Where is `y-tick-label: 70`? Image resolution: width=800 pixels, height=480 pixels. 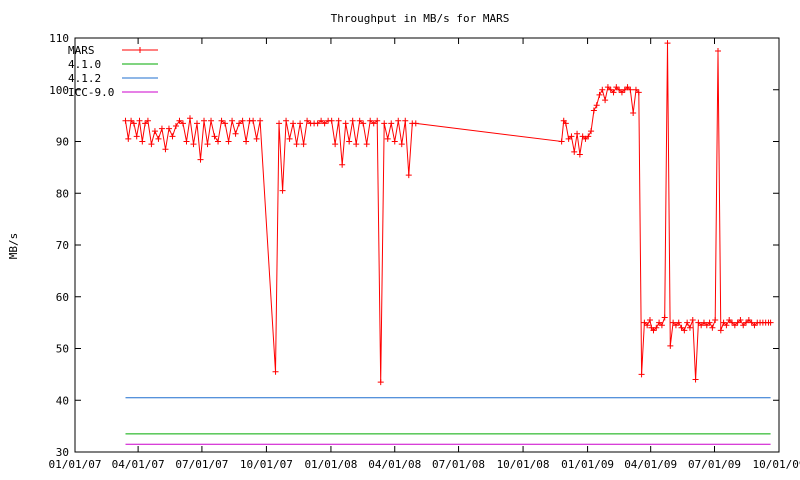
y-tick-label: 70 is located at coordinates (62, 245).